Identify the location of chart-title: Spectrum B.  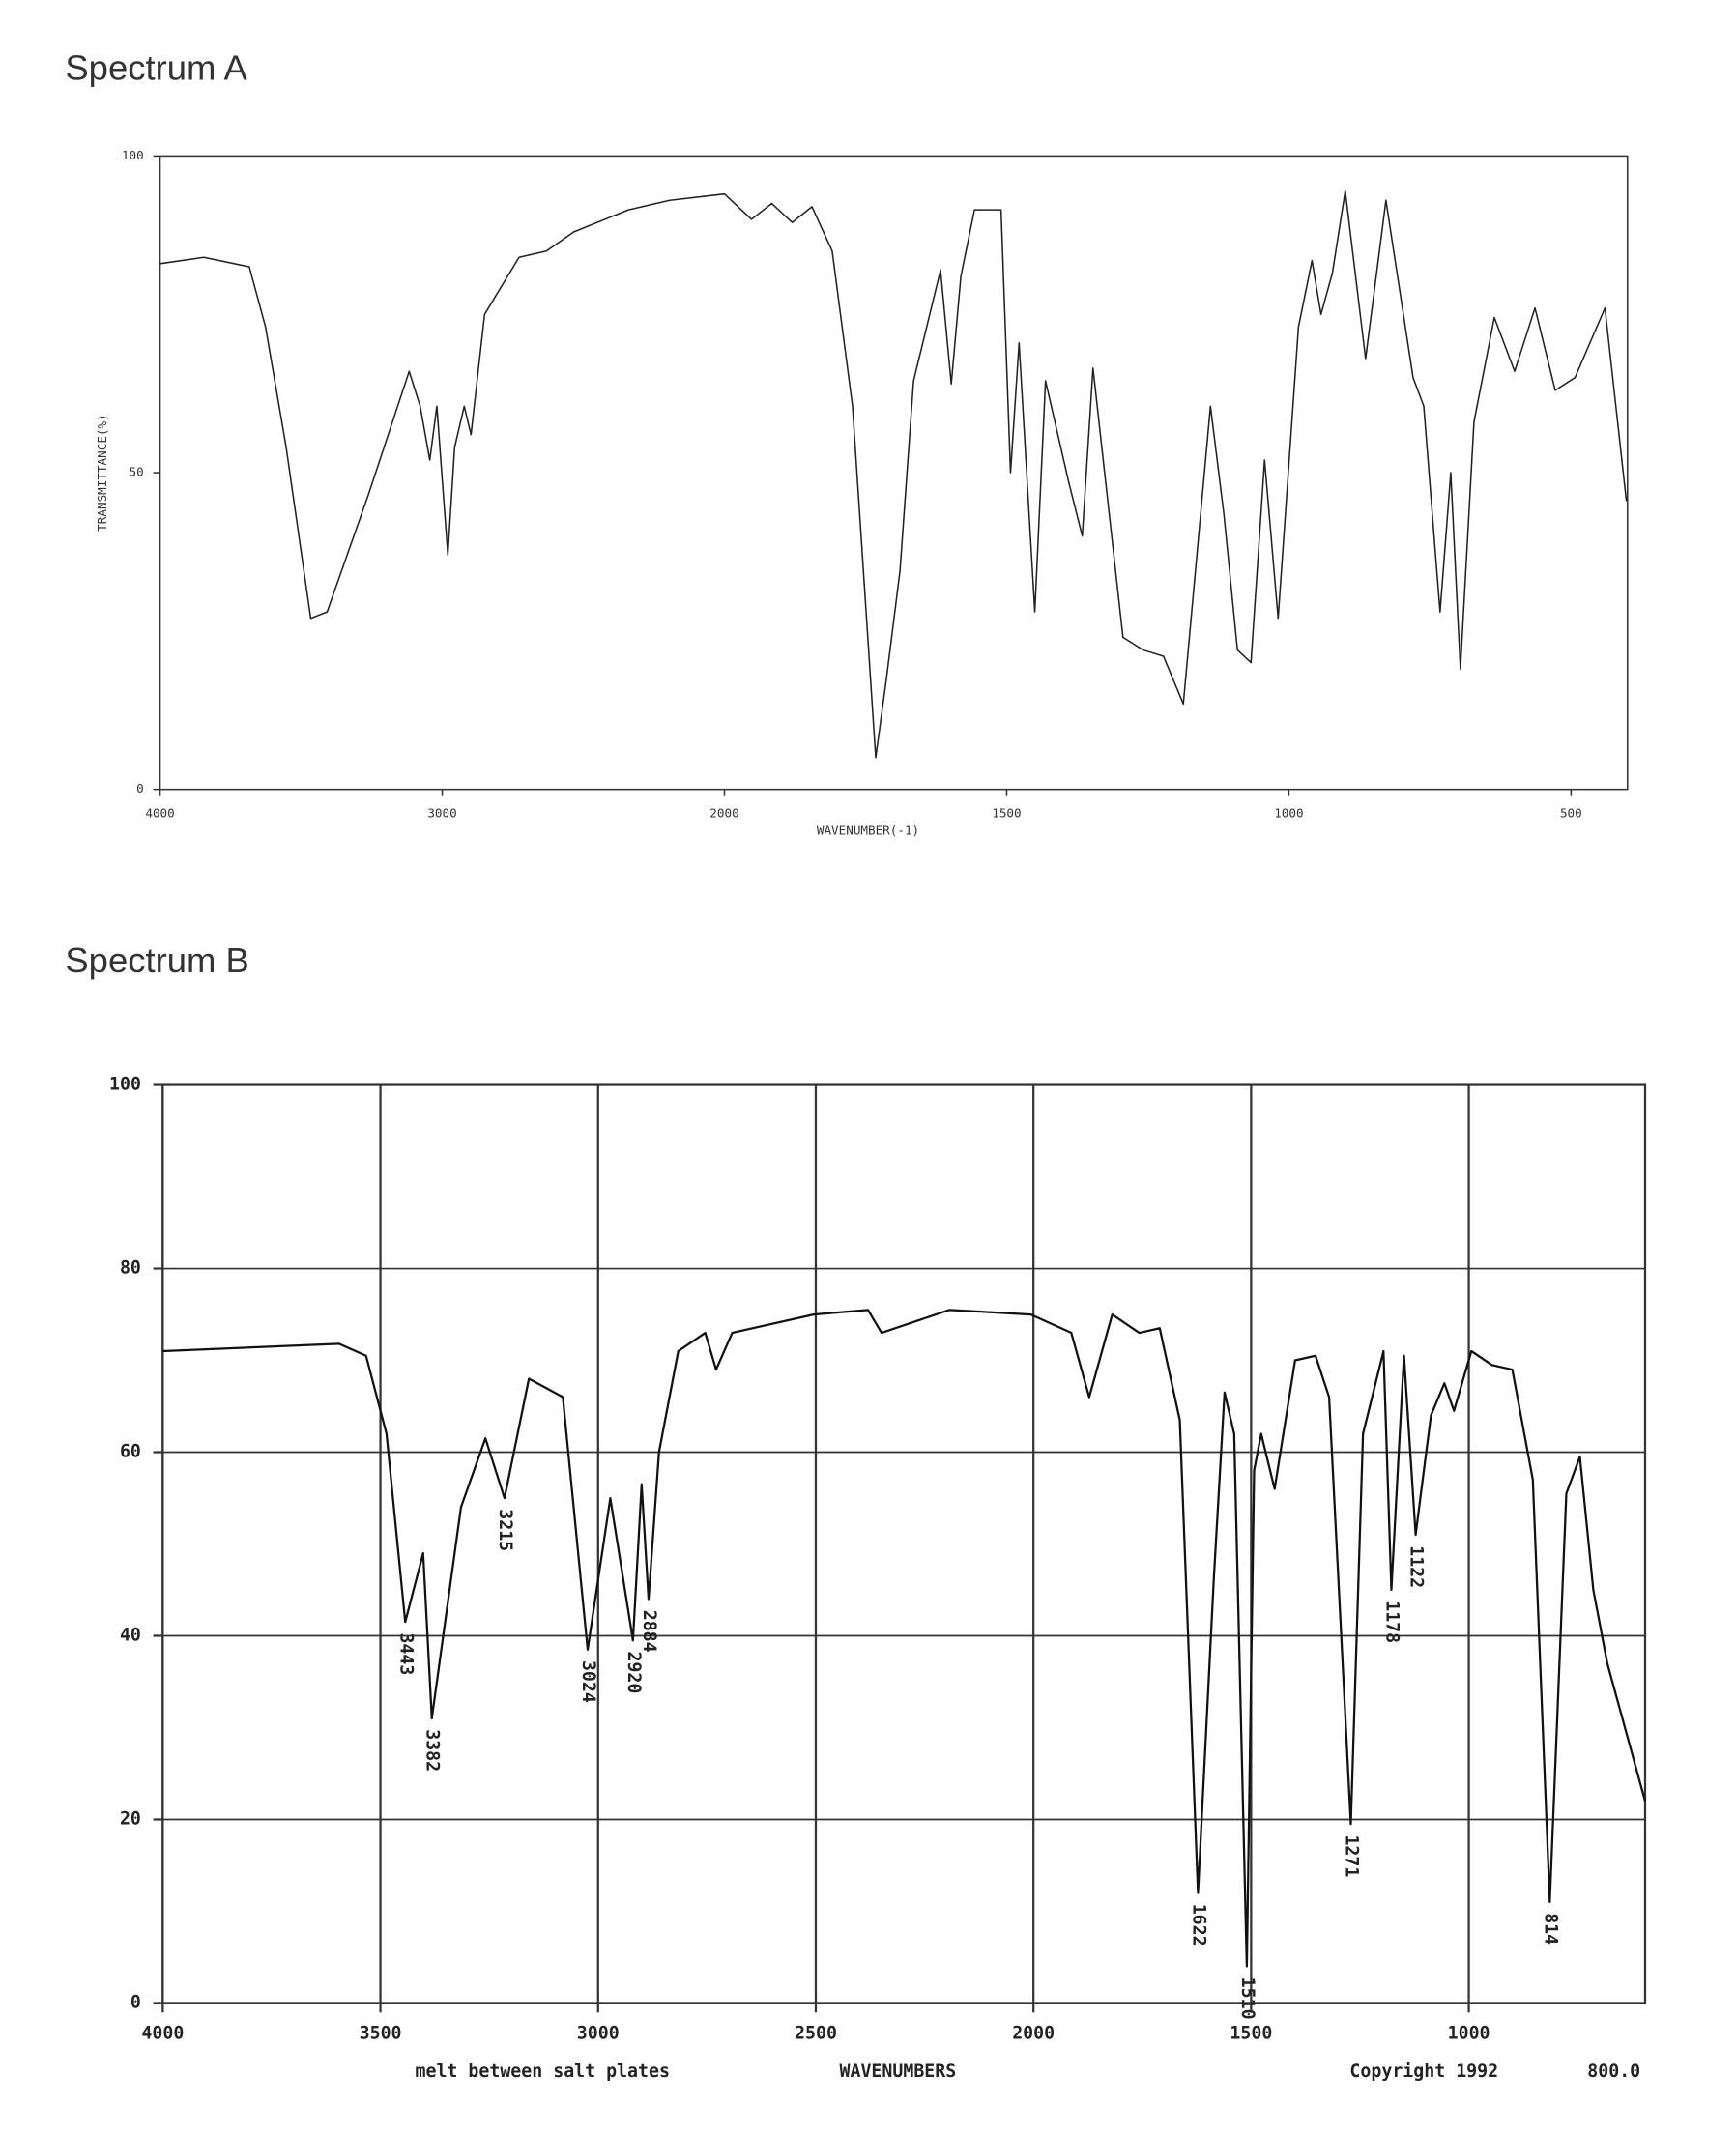
(157, 960).